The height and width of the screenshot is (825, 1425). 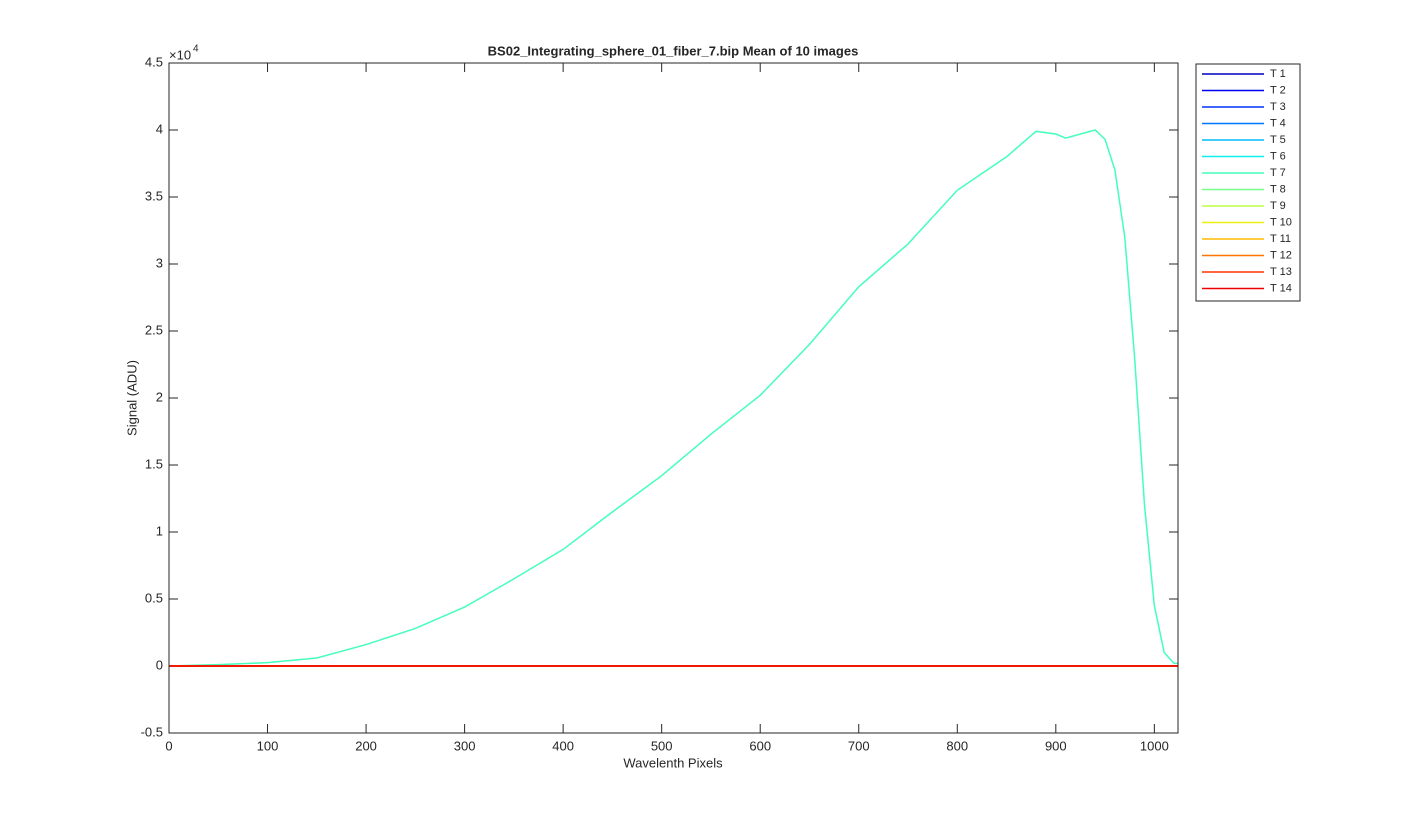 I want to click on x-axis-label: Wavelenth Pixels, so click(x=673, y=762).